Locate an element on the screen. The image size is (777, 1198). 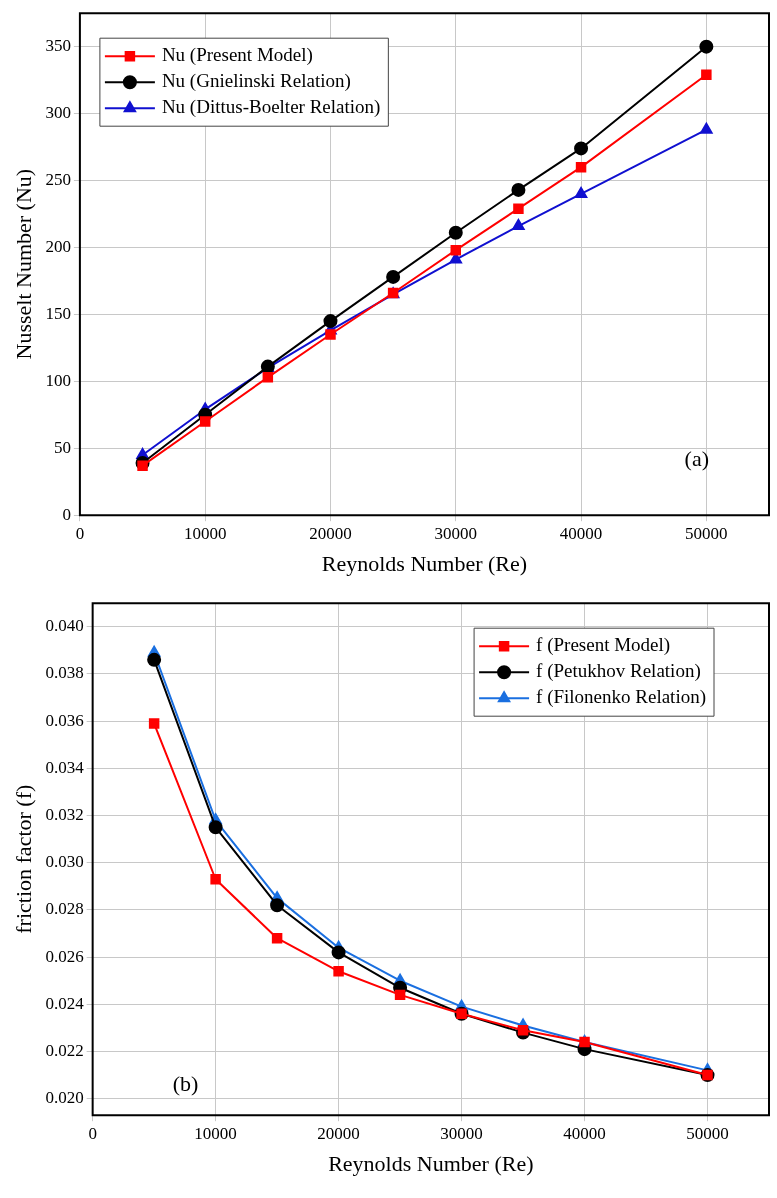
y-tick-label: 0.038 is located at coordinates (64, 673).